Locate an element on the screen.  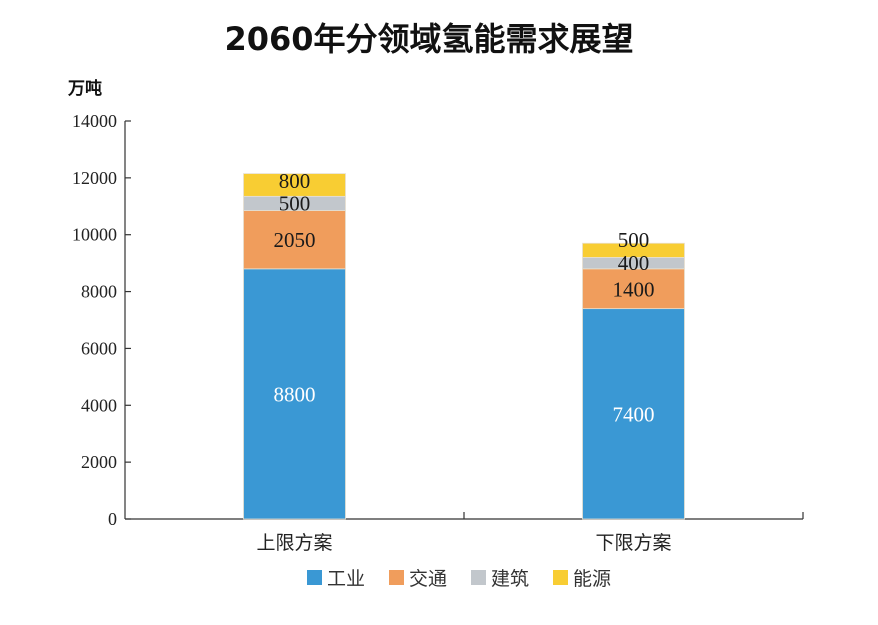
data-label: 400 is located at coordinates (634, 263).